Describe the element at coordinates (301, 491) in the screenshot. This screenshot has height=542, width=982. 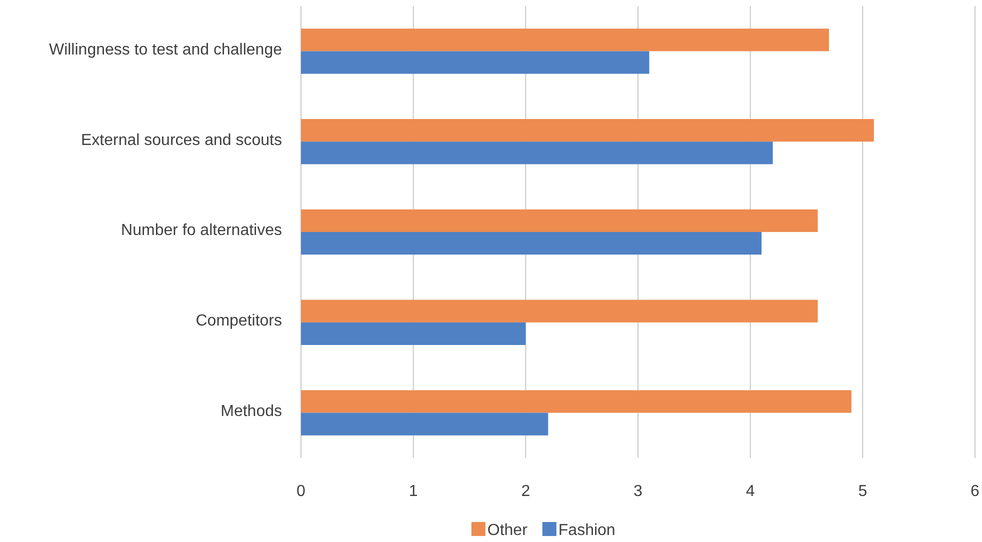
I see `x-tick-label: 0` at that location.